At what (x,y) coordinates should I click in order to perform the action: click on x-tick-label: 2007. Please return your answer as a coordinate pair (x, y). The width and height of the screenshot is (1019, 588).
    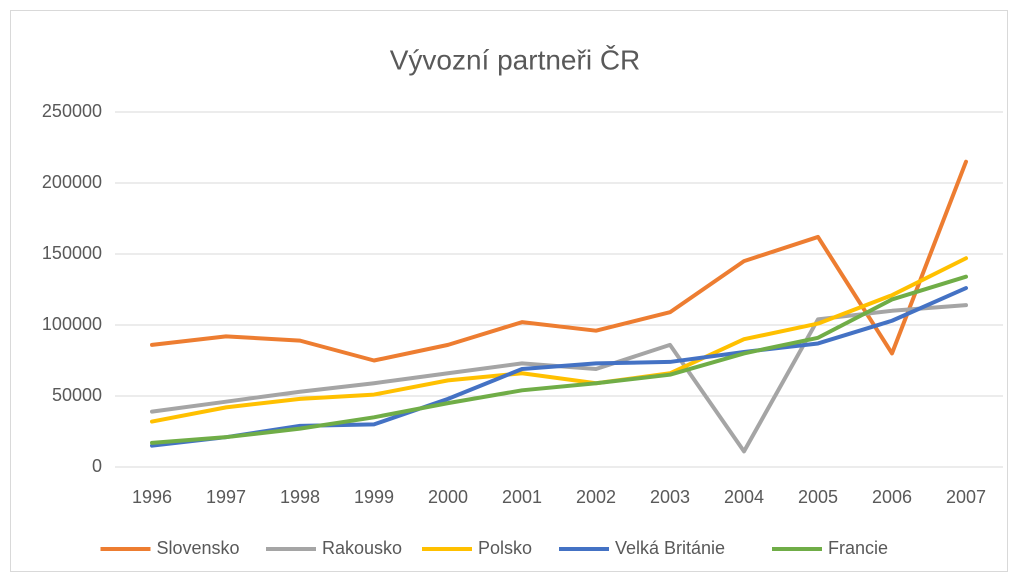
    Looking at the image, I should click on (966, 497).